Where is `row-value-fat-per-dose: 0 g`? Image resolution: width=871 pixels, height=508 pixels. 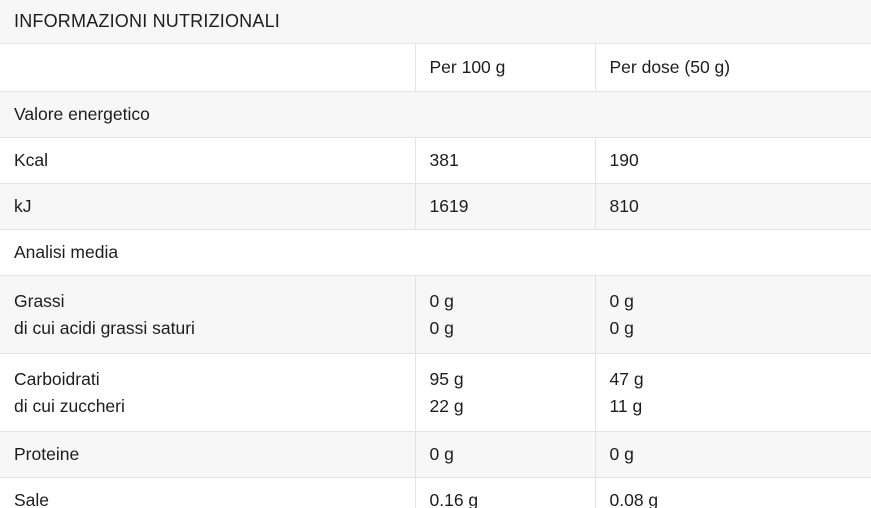
row-value-fat-per-dose: 0 g is located at coordinates (621, 300).